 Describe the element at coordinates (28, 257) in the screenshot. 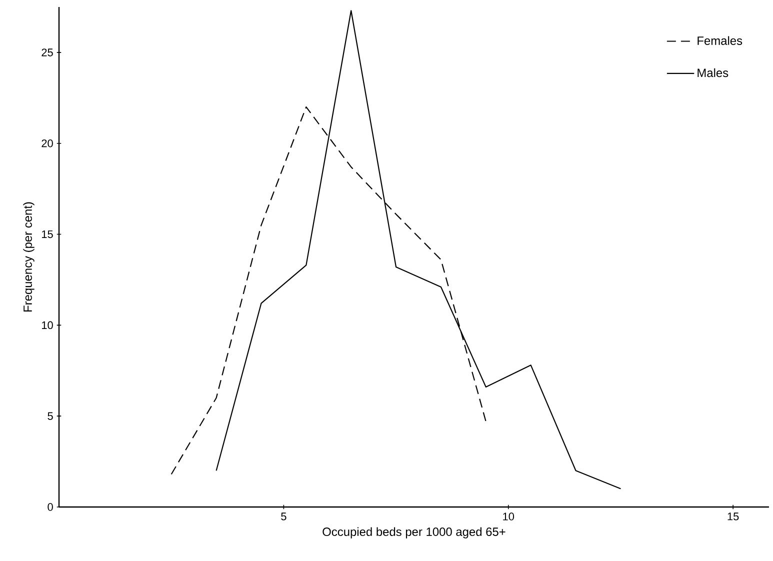

I see `y-axis-title: Frequency (per cent)` at that location.